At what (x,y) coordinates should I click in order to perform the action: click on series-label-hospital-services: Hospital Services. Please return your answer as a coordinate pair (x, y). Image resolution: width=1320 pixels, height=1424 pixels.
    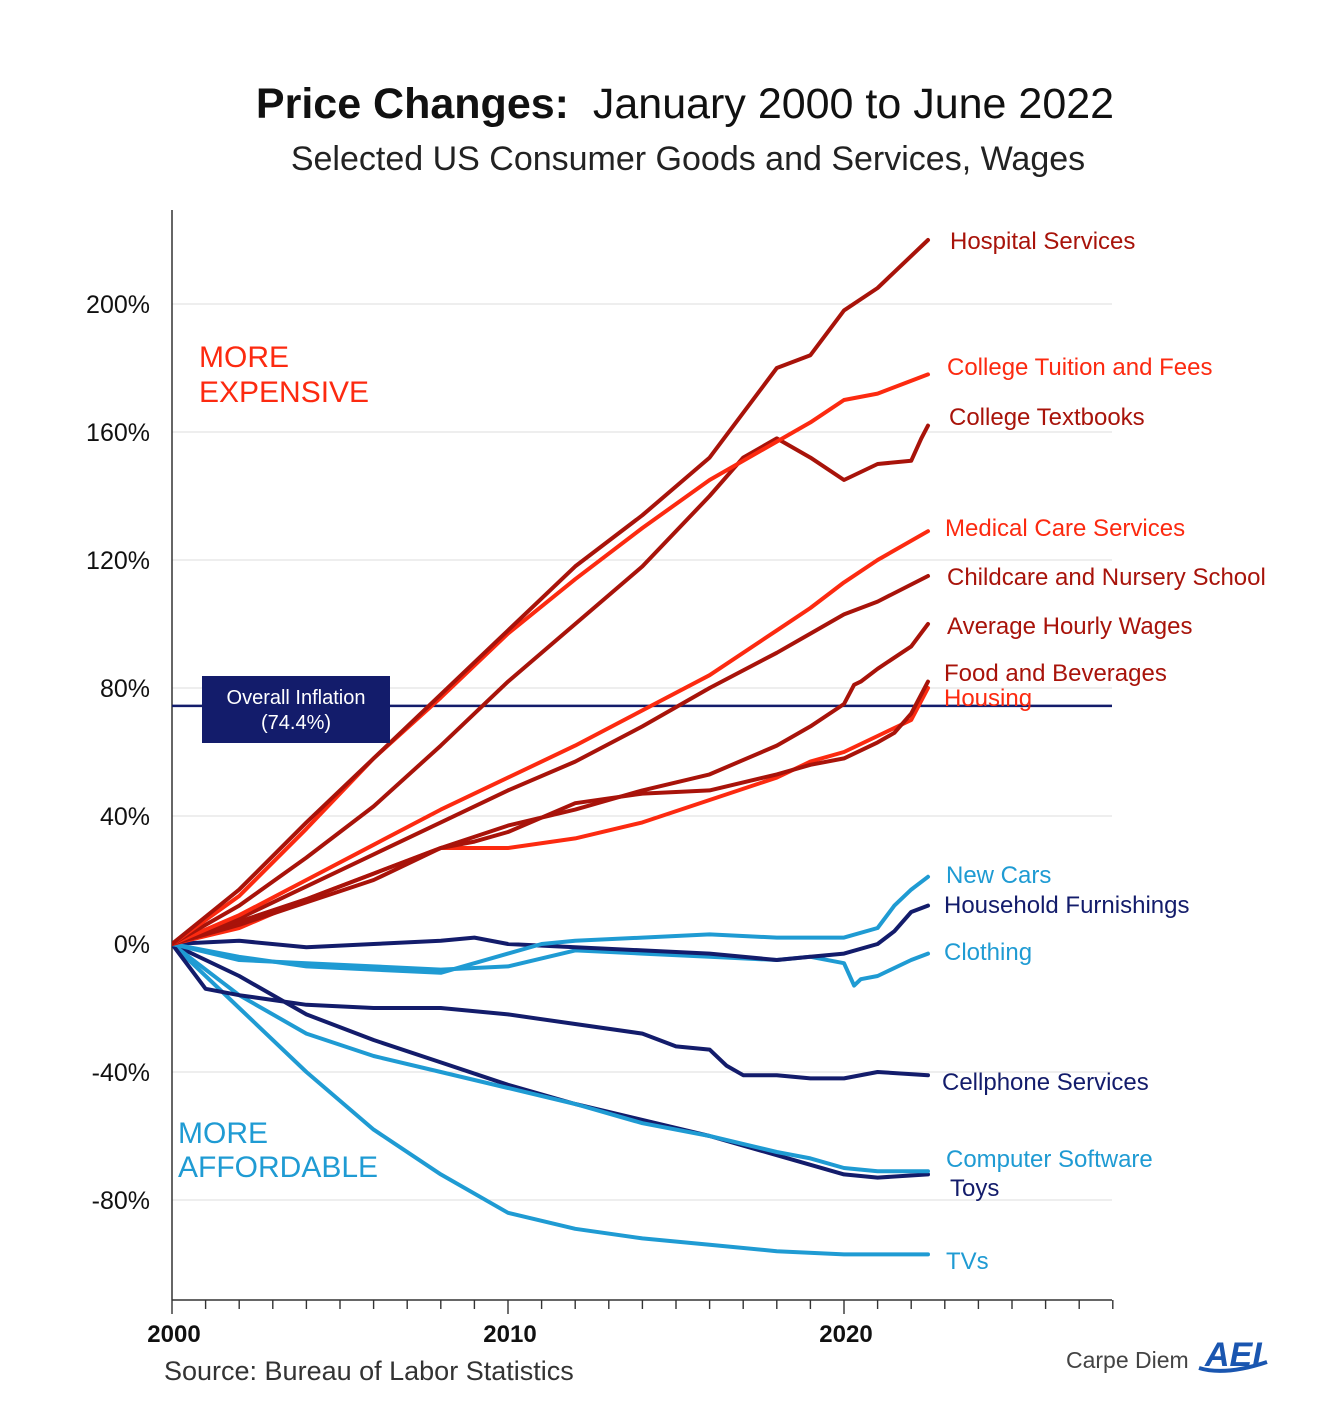
    Looking at the image, I should click on (1042, 241).